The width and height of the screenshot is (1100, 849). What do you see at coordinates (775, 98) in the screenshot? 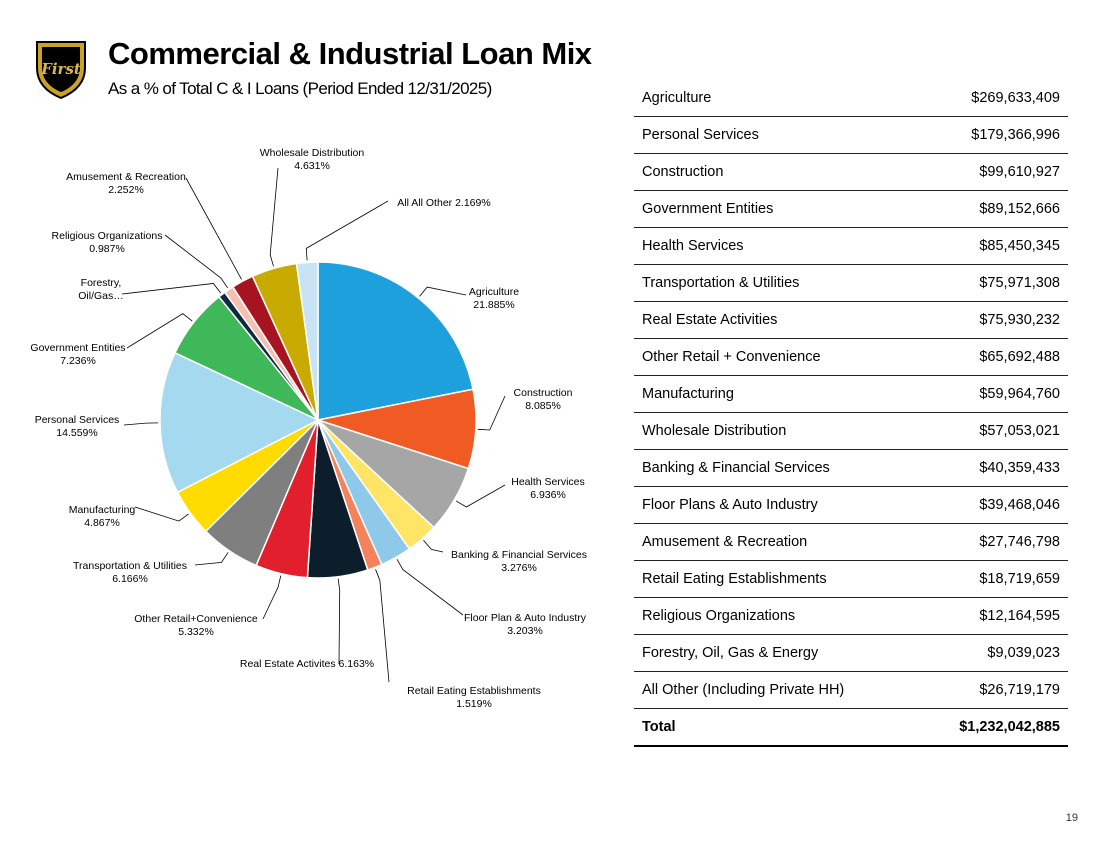
I see `category-cell: Agriculture` at bounding box center [775, 98].